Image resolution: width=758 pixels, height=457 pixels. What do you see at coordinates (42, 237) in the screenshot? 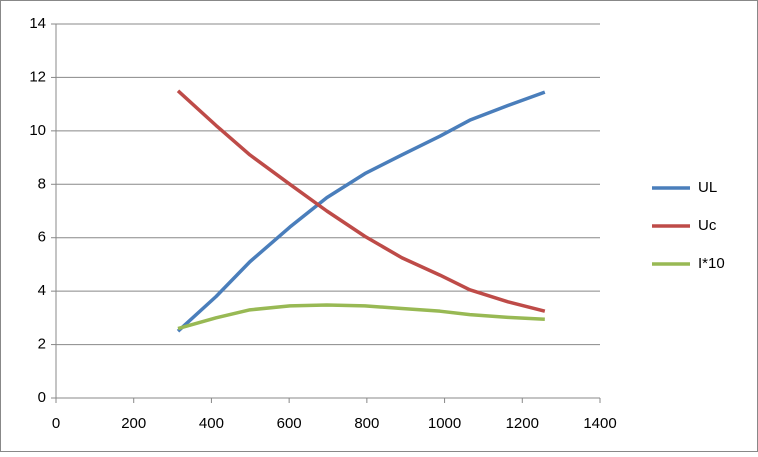
I see `y-tick-label: 6` at bounding box center [42, 237].